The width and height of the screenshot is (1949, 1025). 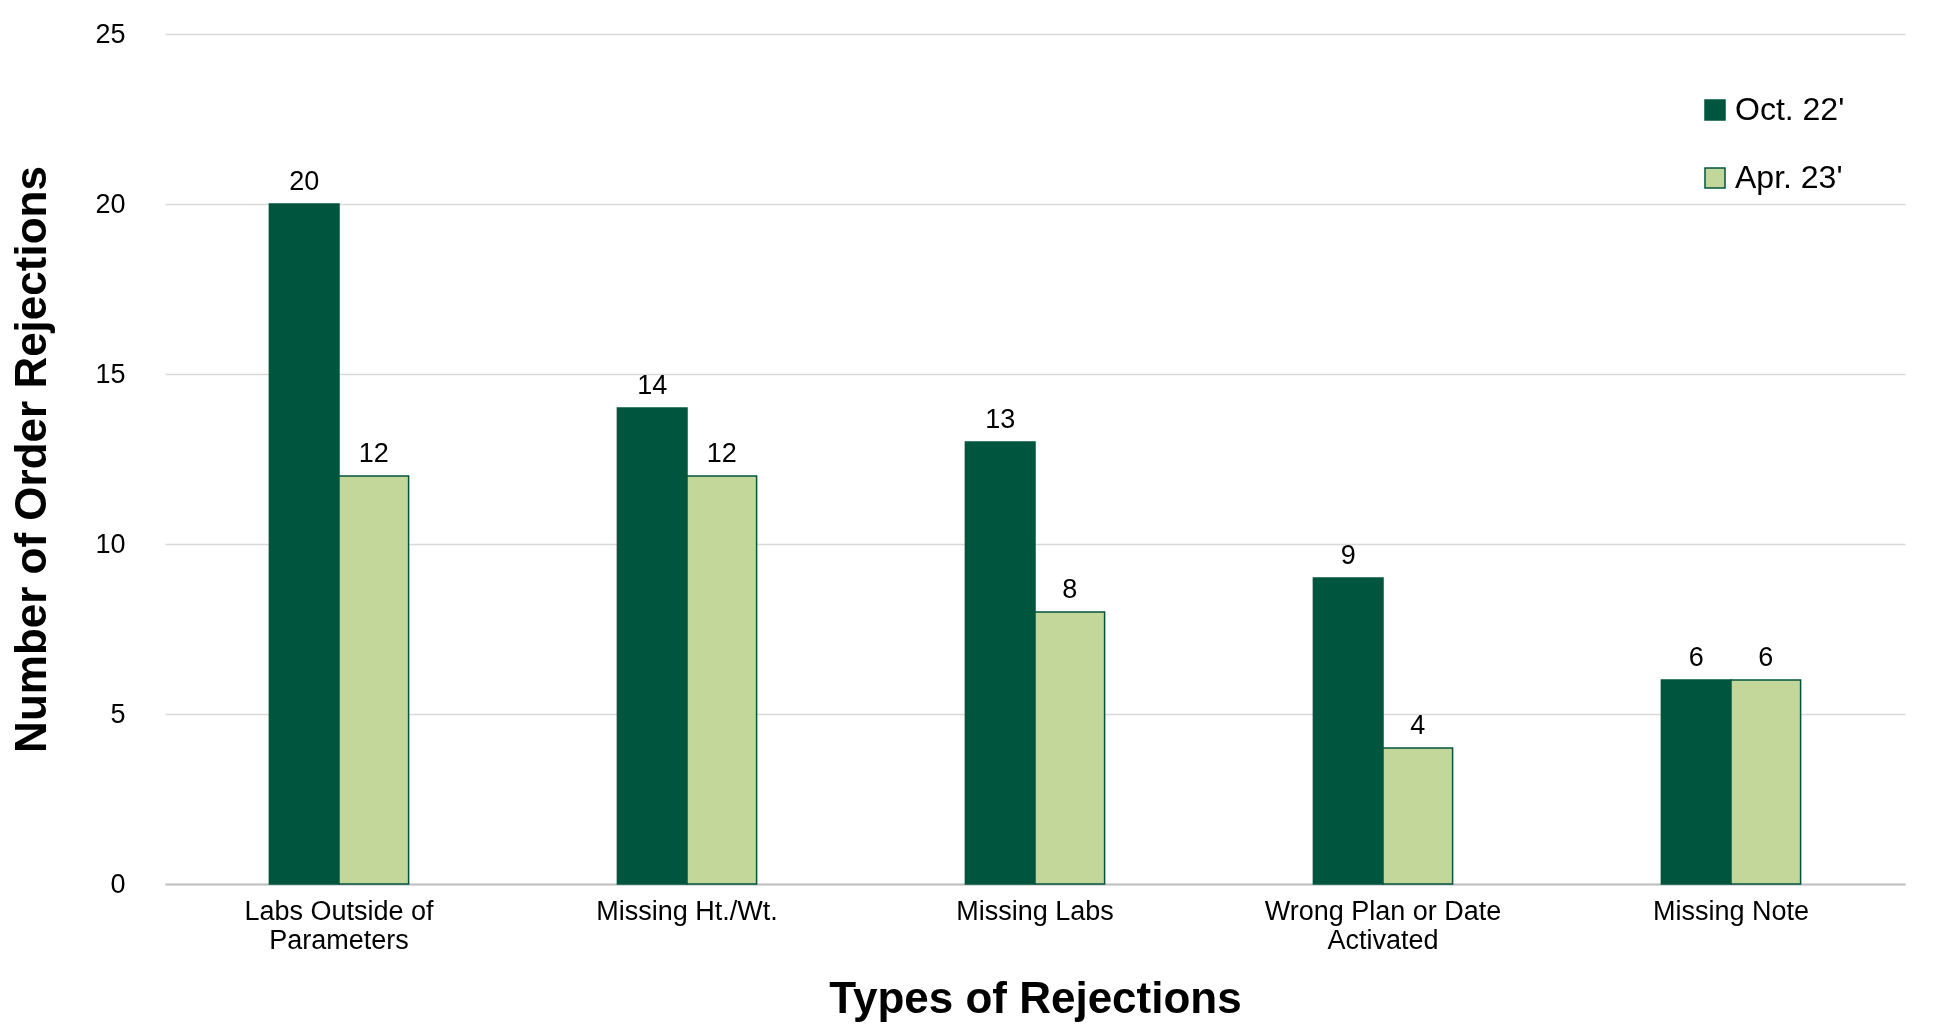 I want to click on y-tick-label: 25, so click(x=110, y=33).